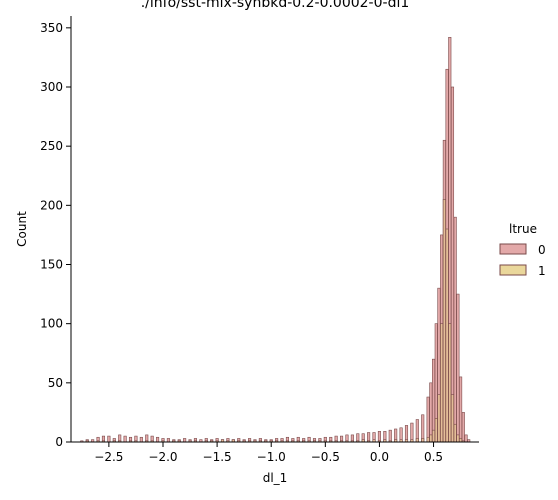  What do you see at coordinates (51, 265) in the screenshot?
I see `y-tick-label: 150` at bounding box center [51, 265].